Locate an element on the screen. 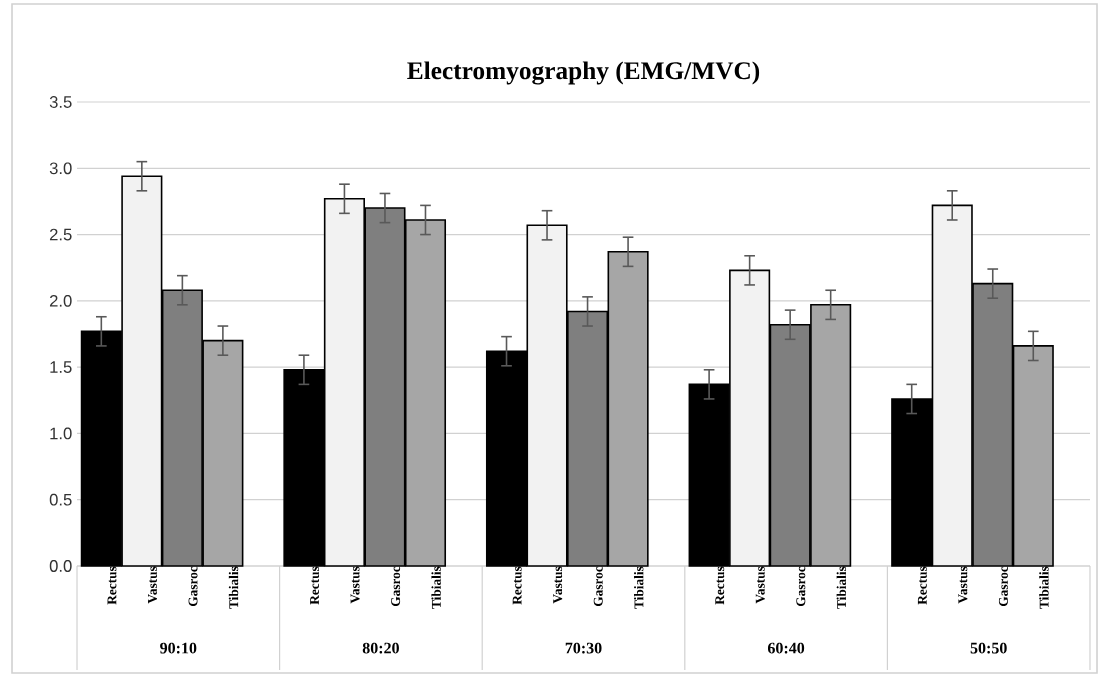 The width and height of the screenshot is (1102, 677). y-tick-label: 1.5 is located at coordinates (61, 367).